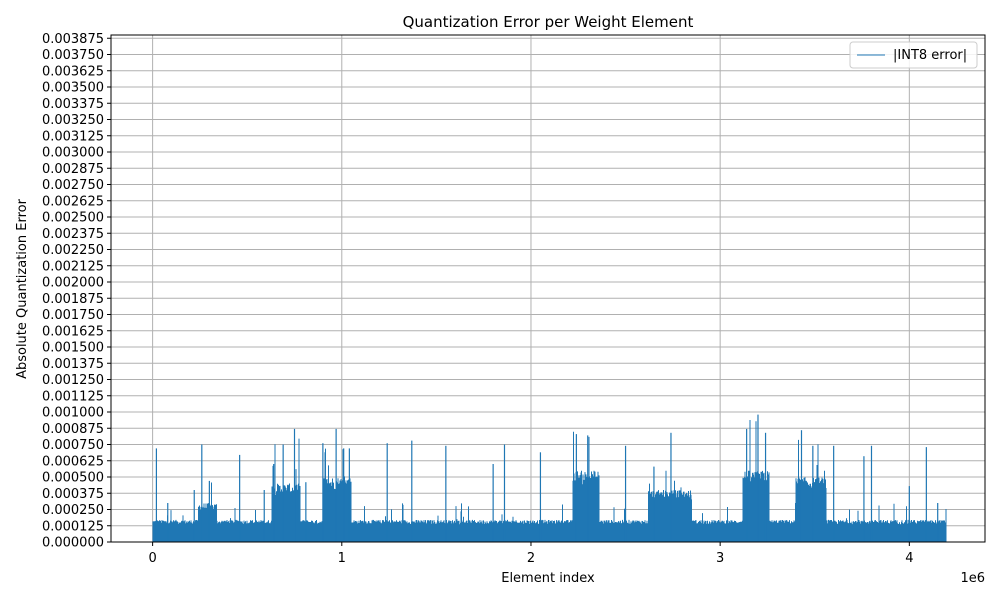 The height and width of the screenshot is (604, 1000). I want to click on legend-box, so click(913, 55).